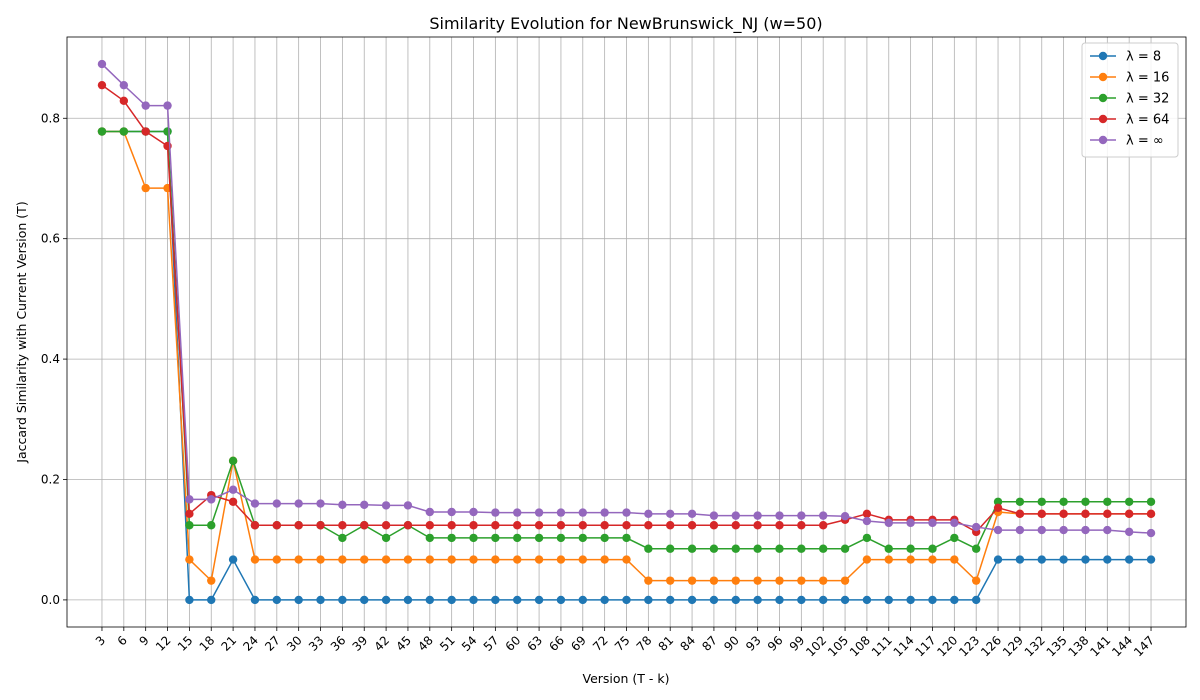  I want to click on legend-item: λ = 8, so click(1125, 57).